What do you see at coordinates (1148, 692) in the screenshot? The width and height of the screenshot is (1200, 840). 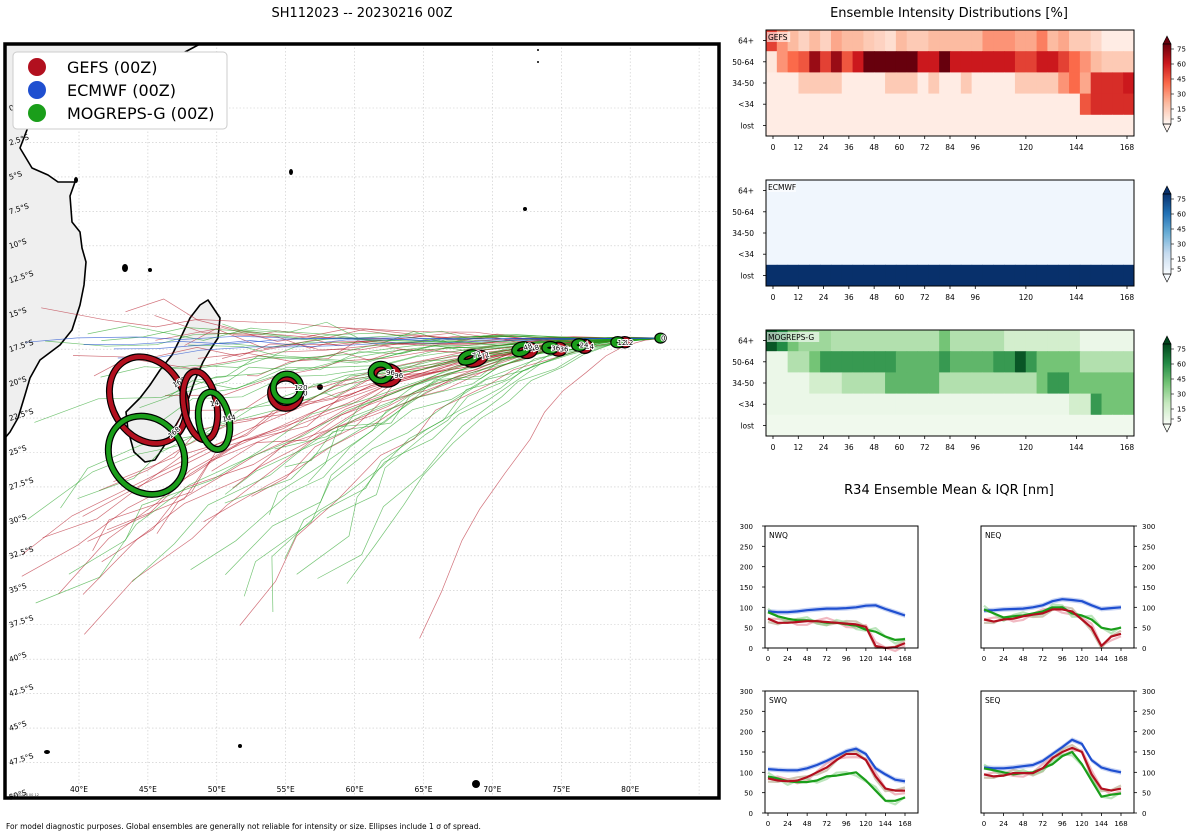 I see `y-tick-label: 300` at bounding box center [1148, 692].